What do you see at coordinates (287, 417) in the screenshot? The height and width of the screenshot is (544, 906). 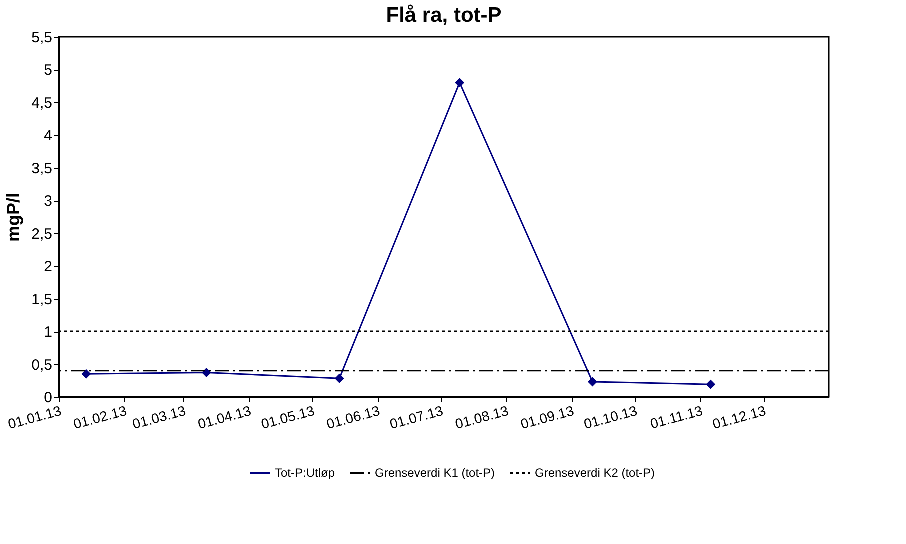 I see `x-tick-label: 01.05.13` at bounding box center [287, 417].